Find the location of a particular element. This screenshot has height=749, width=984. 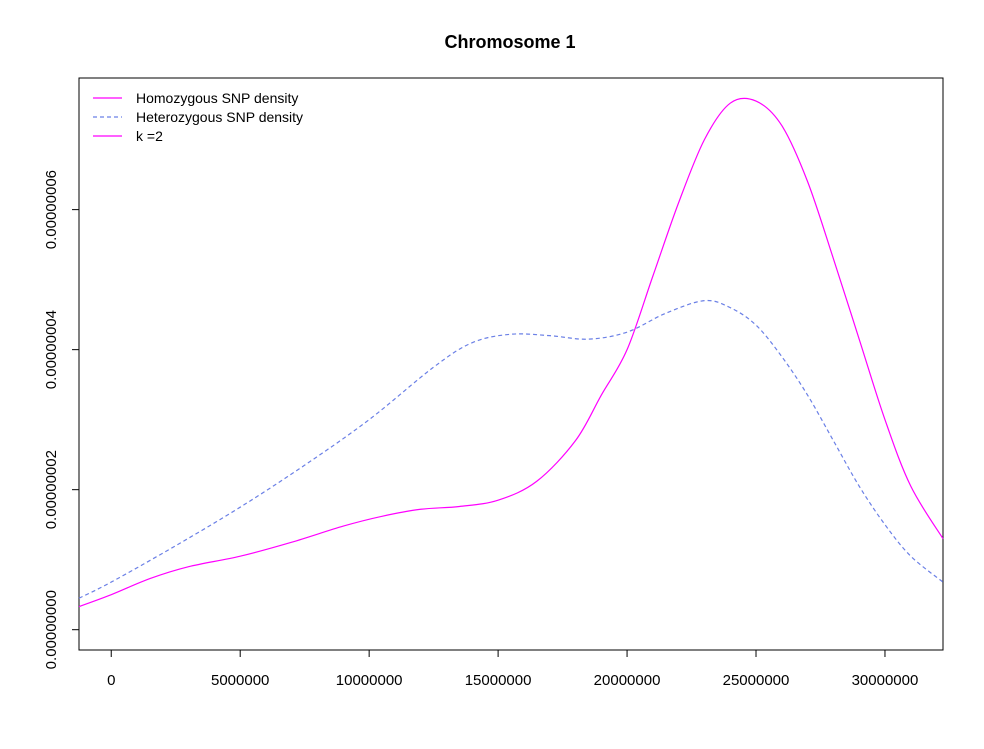

y-tick-label: 0.00000004 is located at coordinates (51, 349).